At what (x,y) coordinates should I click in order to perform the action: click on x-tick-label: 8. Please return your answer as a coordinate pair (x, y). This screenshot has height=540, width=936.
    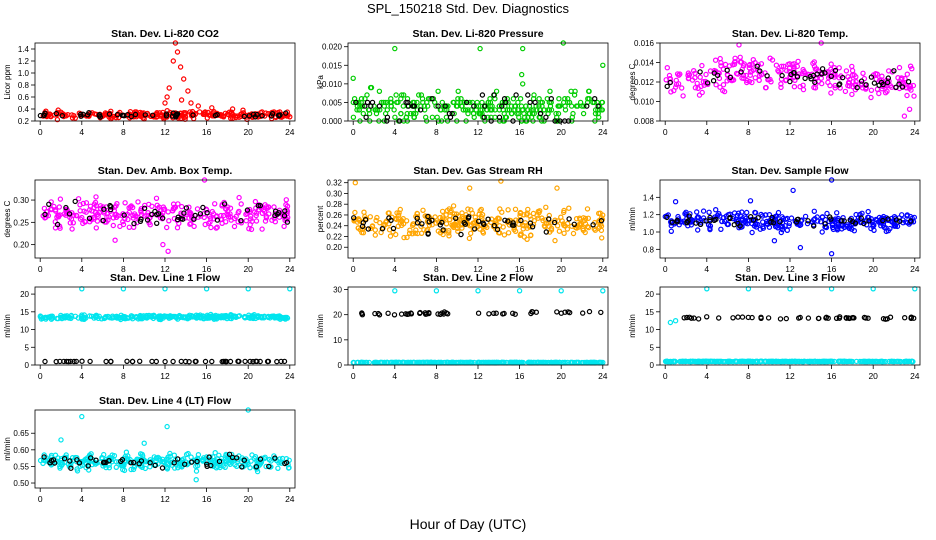
    Looking at the image, I should click on (123, 376).